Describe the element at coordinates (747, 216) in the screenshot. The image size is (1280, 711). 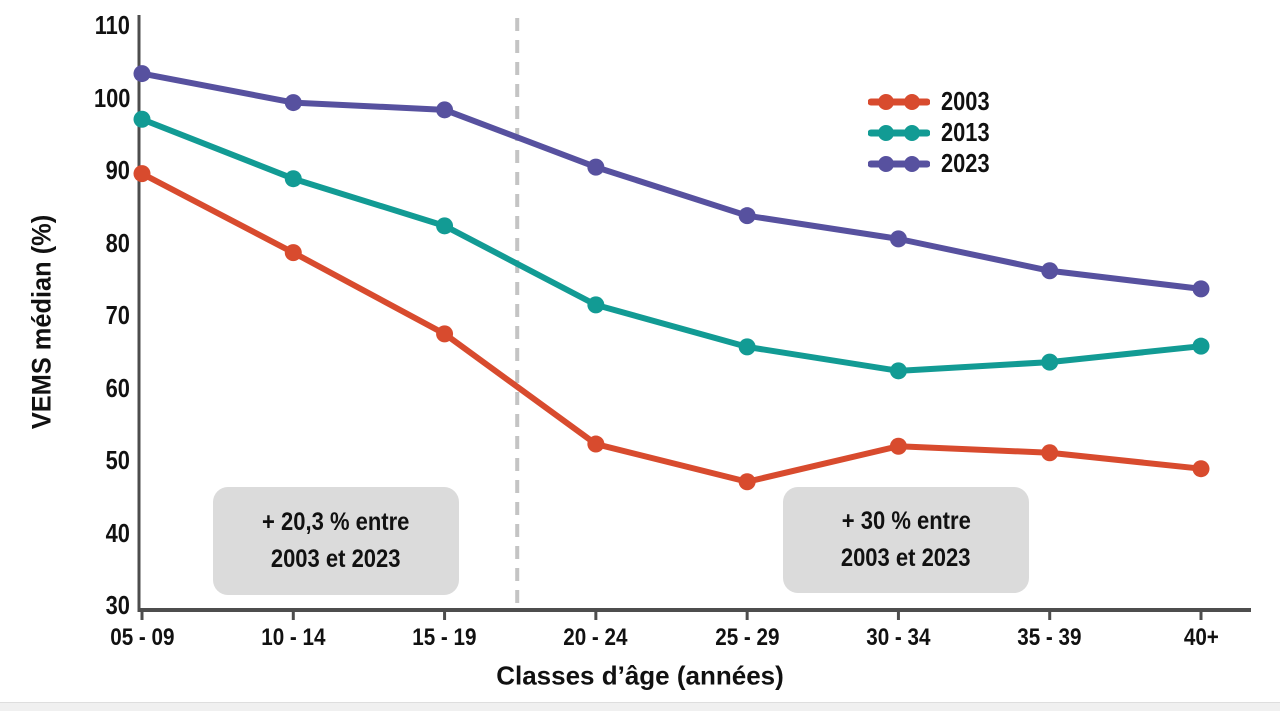
I see `data-point-2023-25 - 29` at that location.